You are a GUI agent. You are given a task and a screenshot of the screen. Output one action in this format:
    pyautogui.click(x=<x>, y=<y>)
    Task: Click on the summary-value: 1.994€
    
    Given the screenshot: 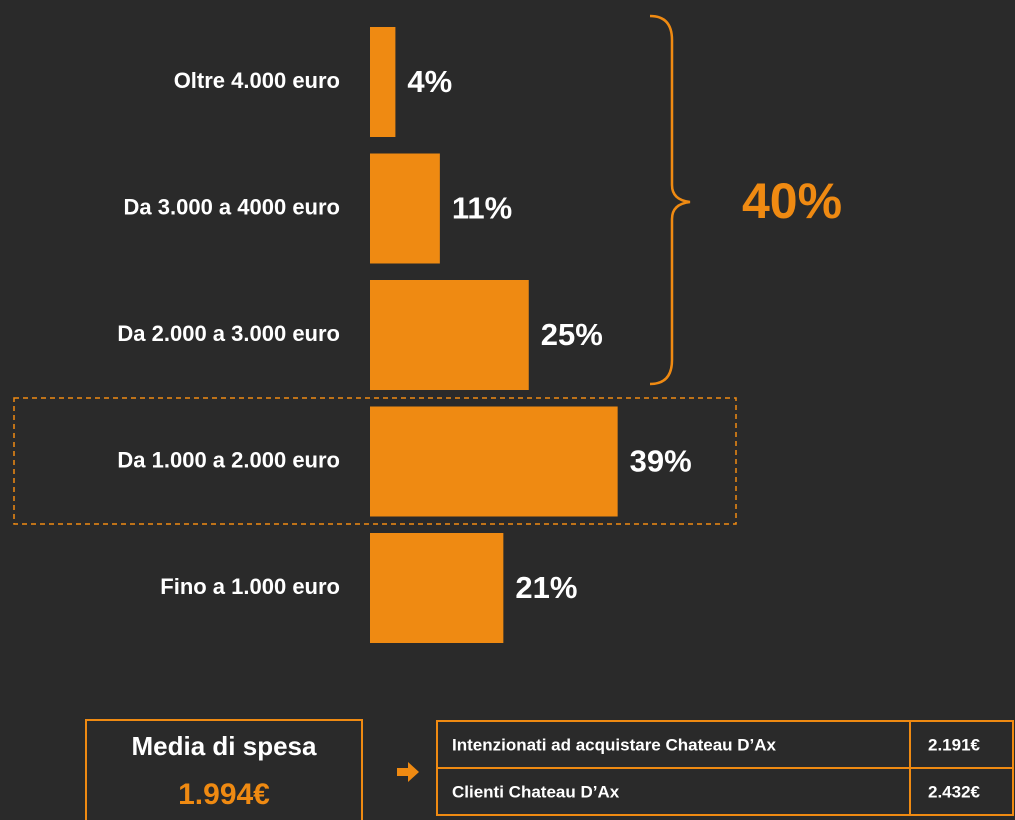 What is the action you would take?
    pyautogui.click(x=224, y=794)
    